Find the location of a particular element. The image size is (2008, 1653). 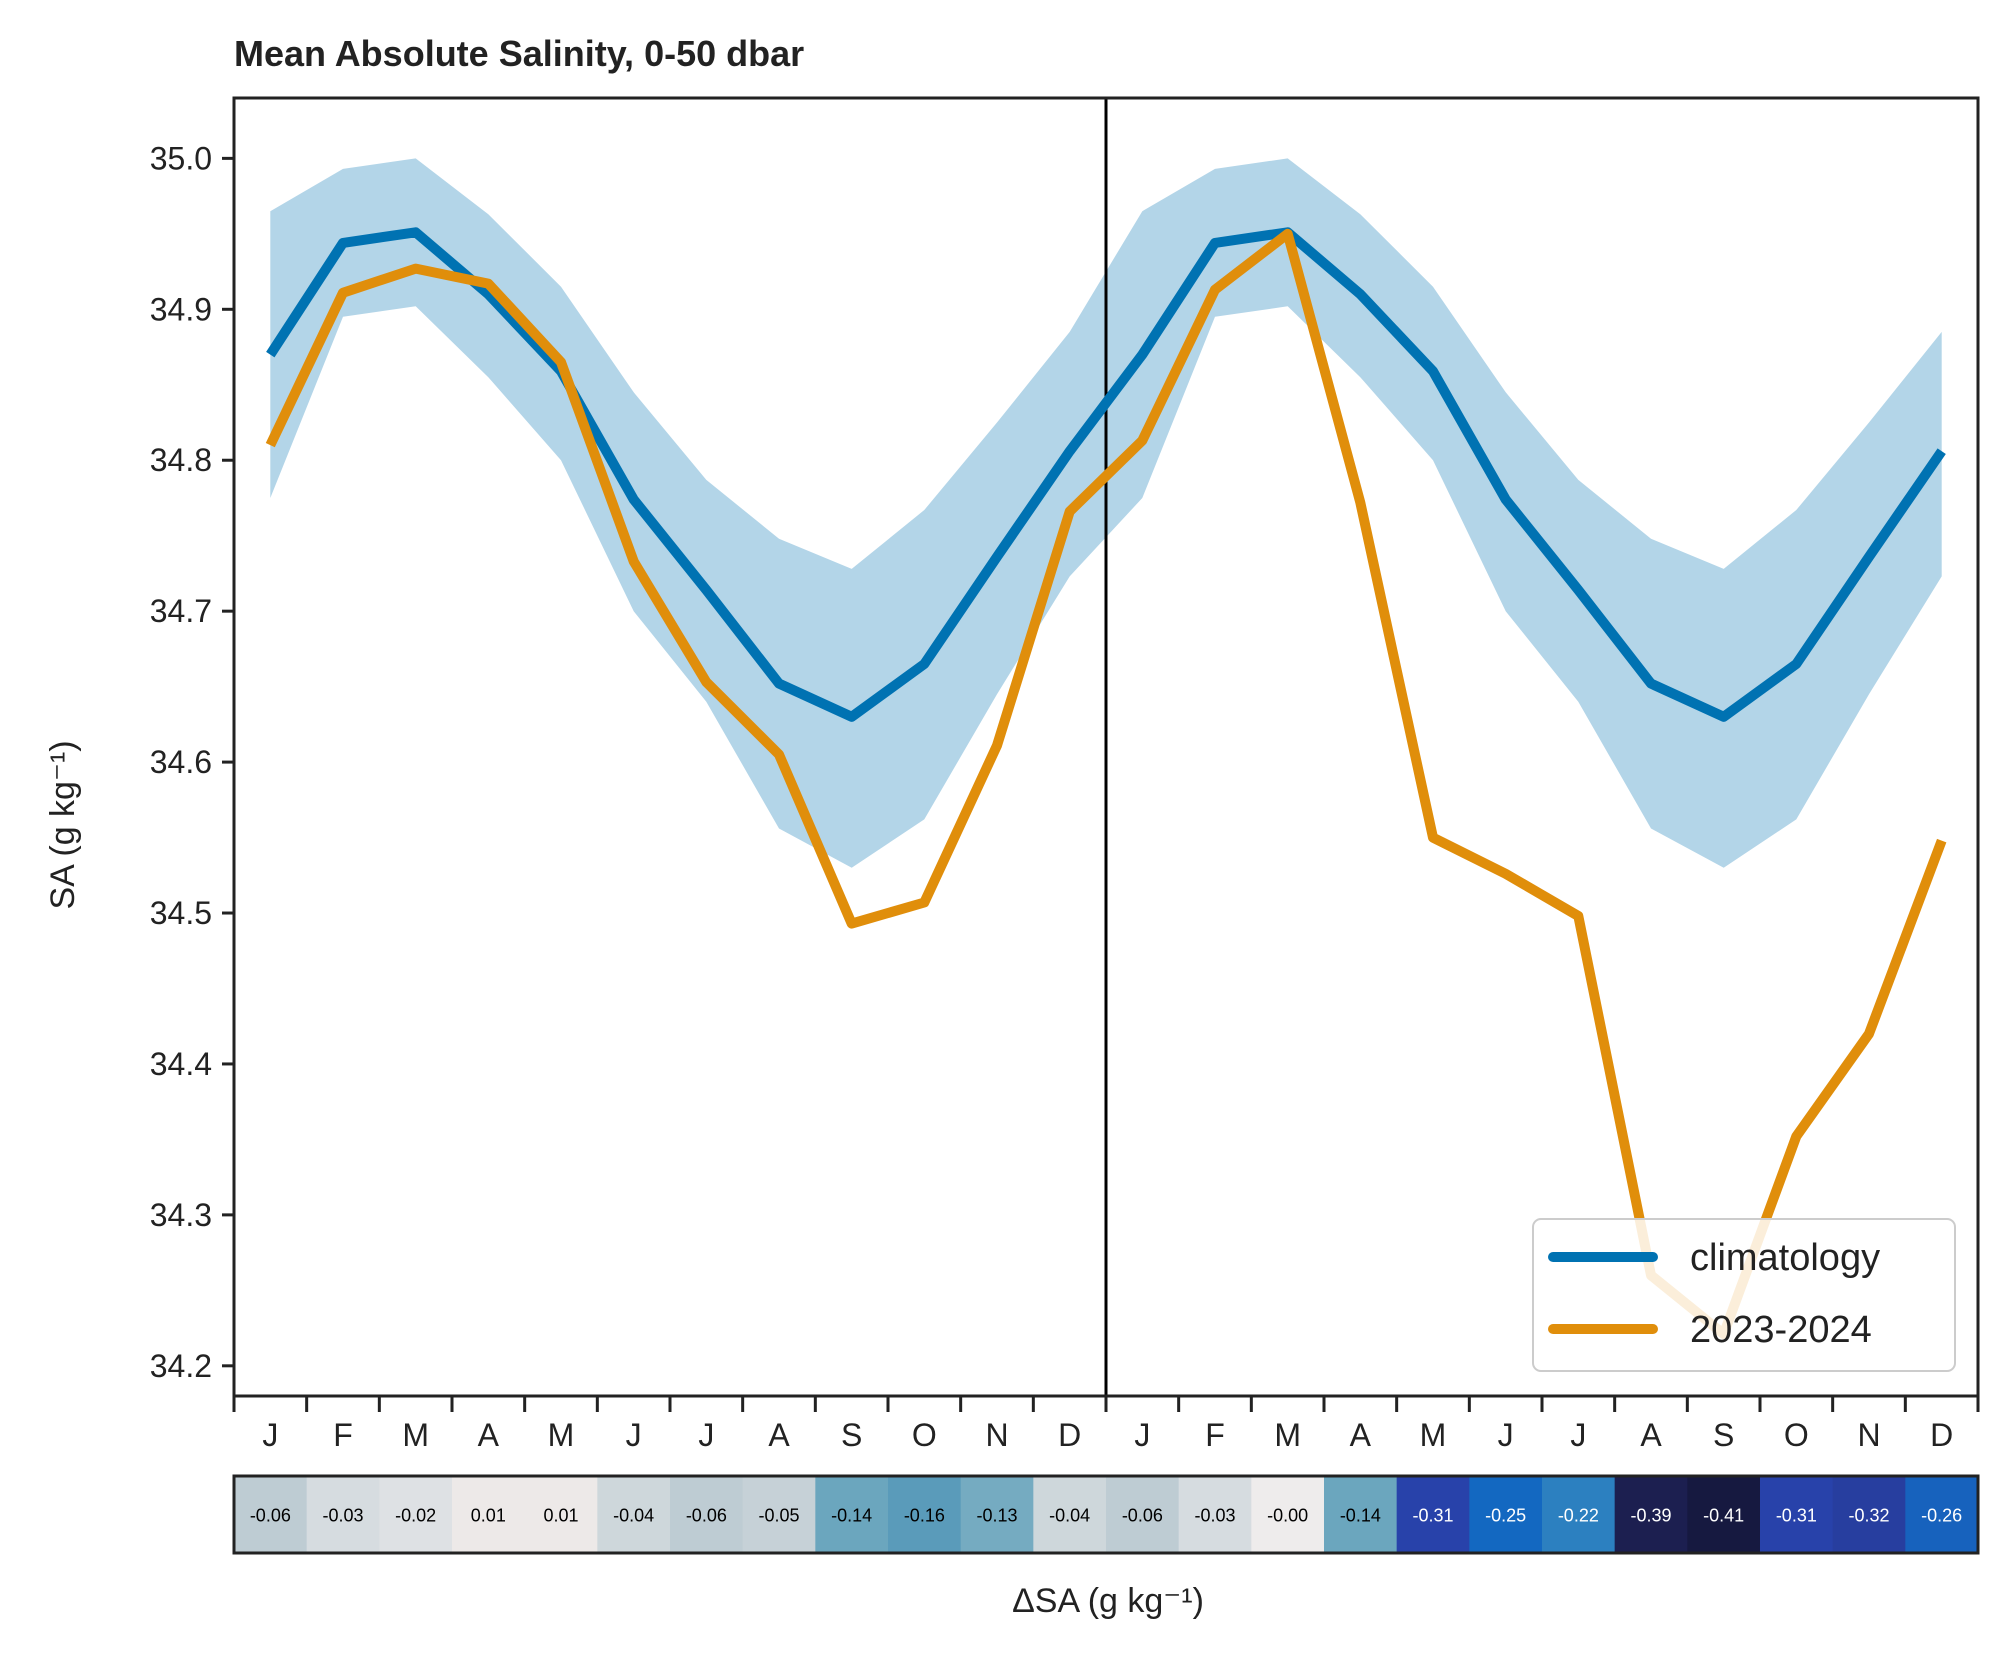

y-tick-label: 34.4 is located at coordinates (181, 1064).